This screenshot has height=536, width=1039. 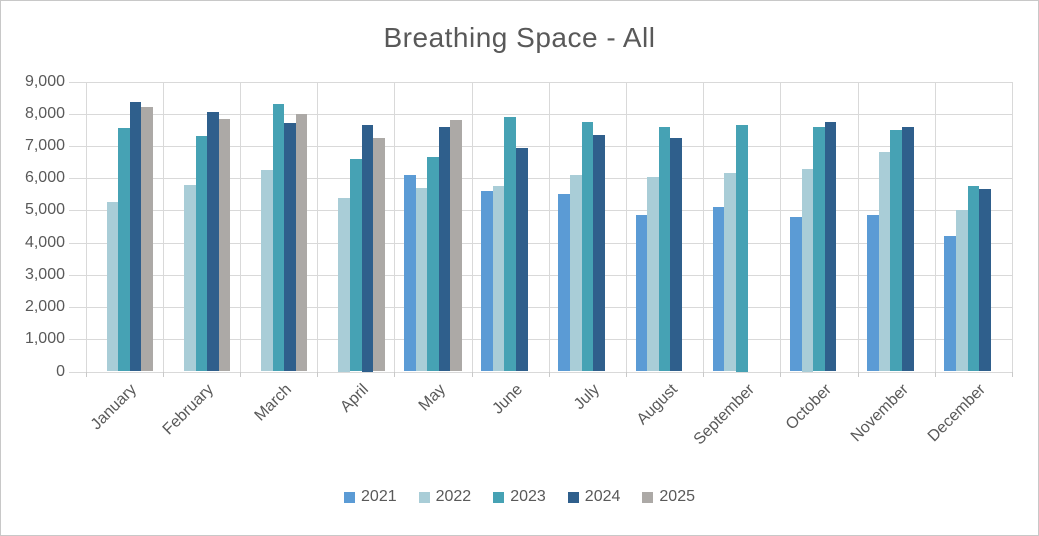 I want to click on bar-2022-january, so click(x=112, y=287).